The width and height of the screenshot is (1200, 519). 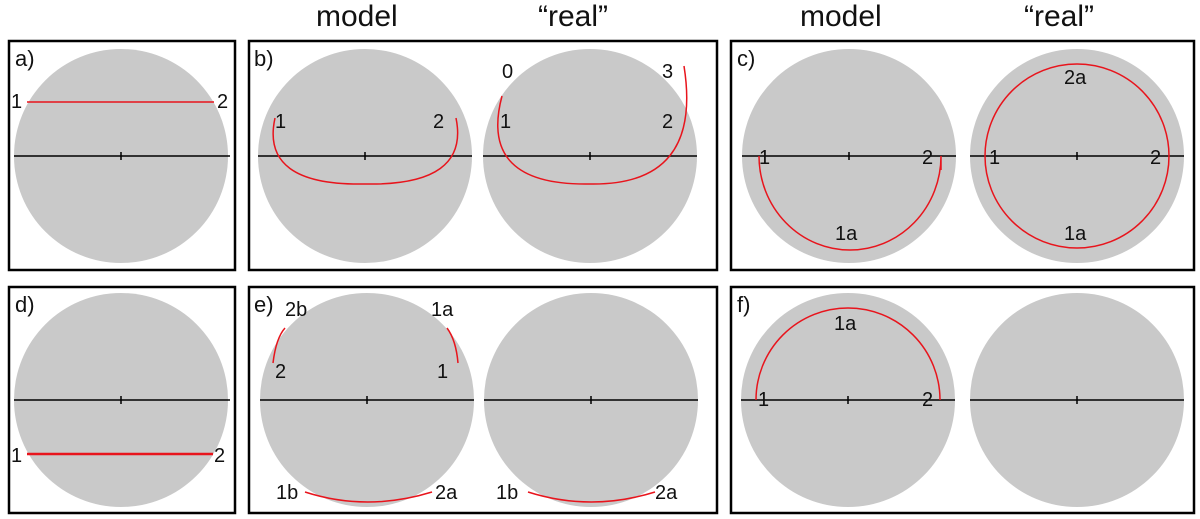 What do you see at coordinates (452, 345) in the screenshot?
I see `track-model-upper-right` at bounding box center [452, 345].